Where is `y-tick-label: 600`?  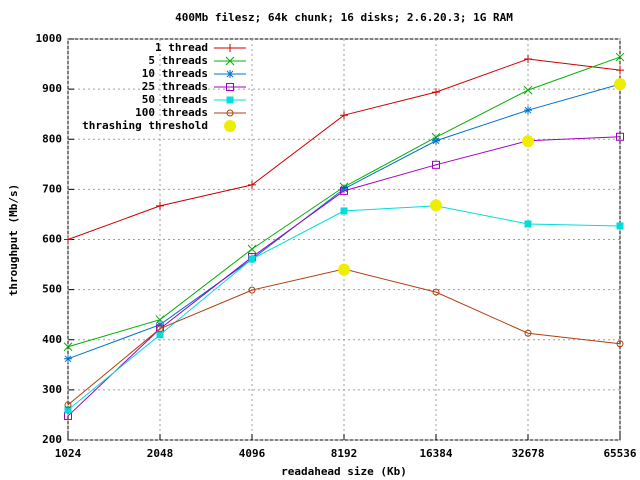 y-tick-label: 600 is located at coordinates (52, 239).